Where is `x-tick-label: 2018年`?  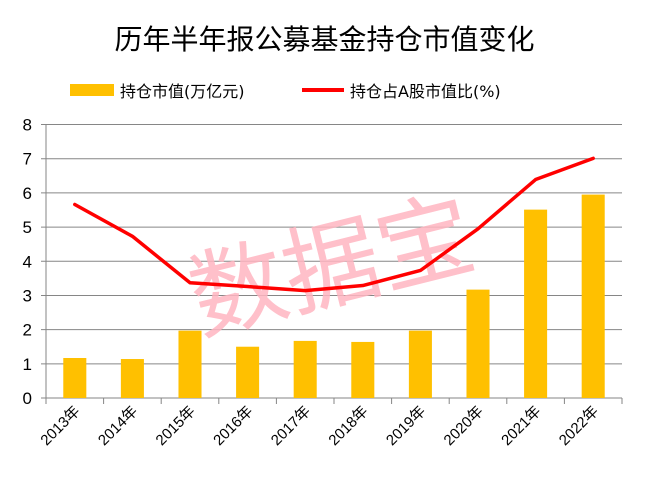 x-tick-label: 2018年 is located at coordinates (348, 426).